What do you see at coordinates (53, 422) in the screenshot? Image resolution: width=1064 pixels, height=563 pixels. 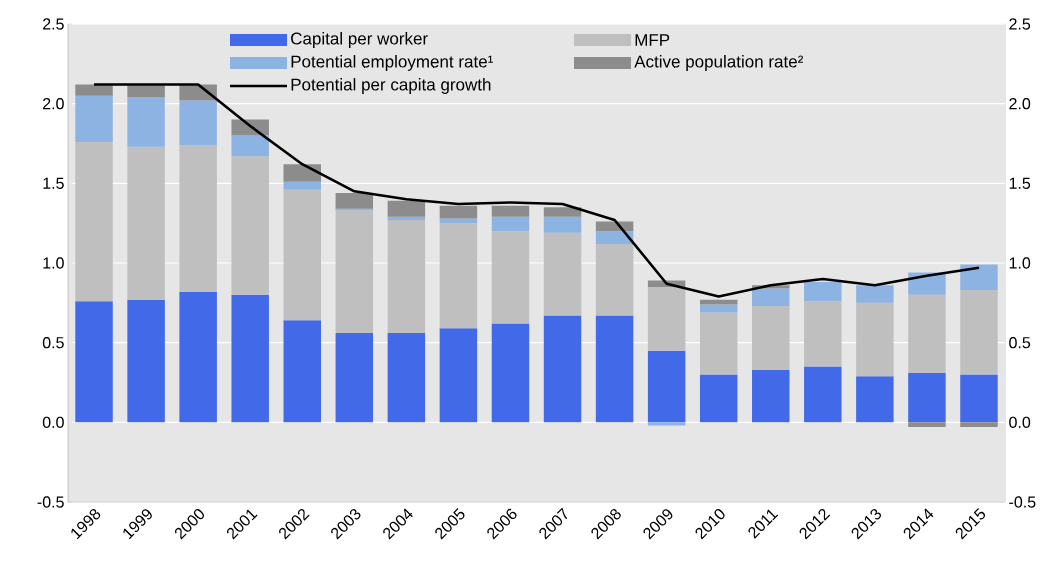 I see `y-tick-label: 0.0` at bounding box center [53, 422].